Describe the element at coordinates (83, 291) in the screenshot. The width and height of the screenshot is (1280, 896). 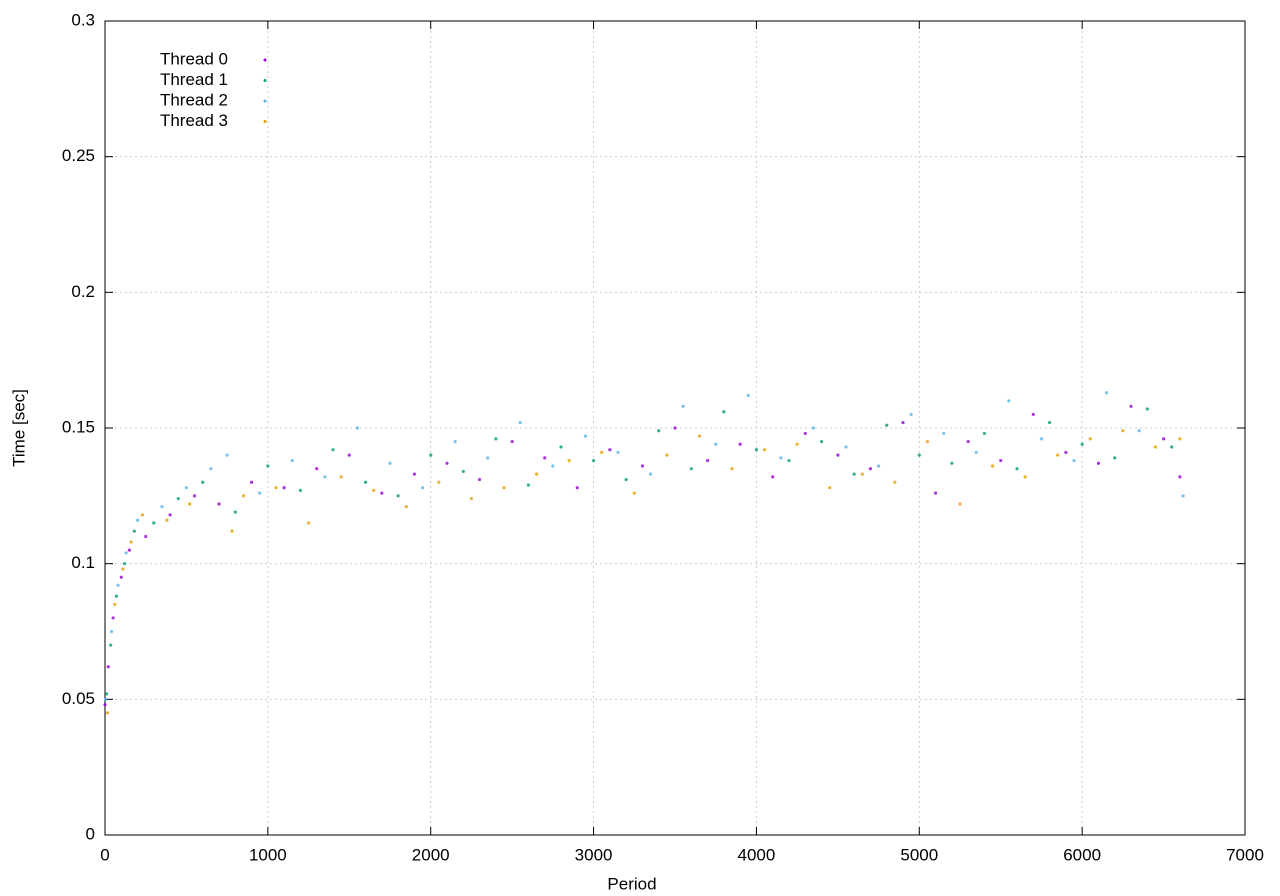
I see `y-tick-label: 0.2` at that location.